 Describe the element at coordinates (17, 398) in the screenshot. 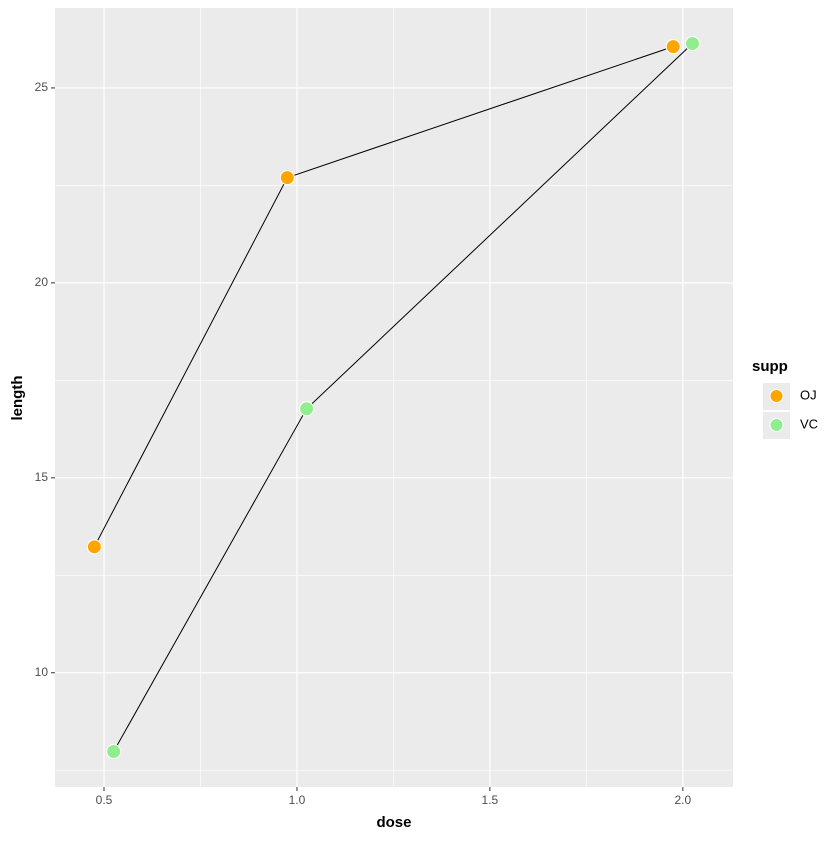

I see `y-axis-title: length` at that location.